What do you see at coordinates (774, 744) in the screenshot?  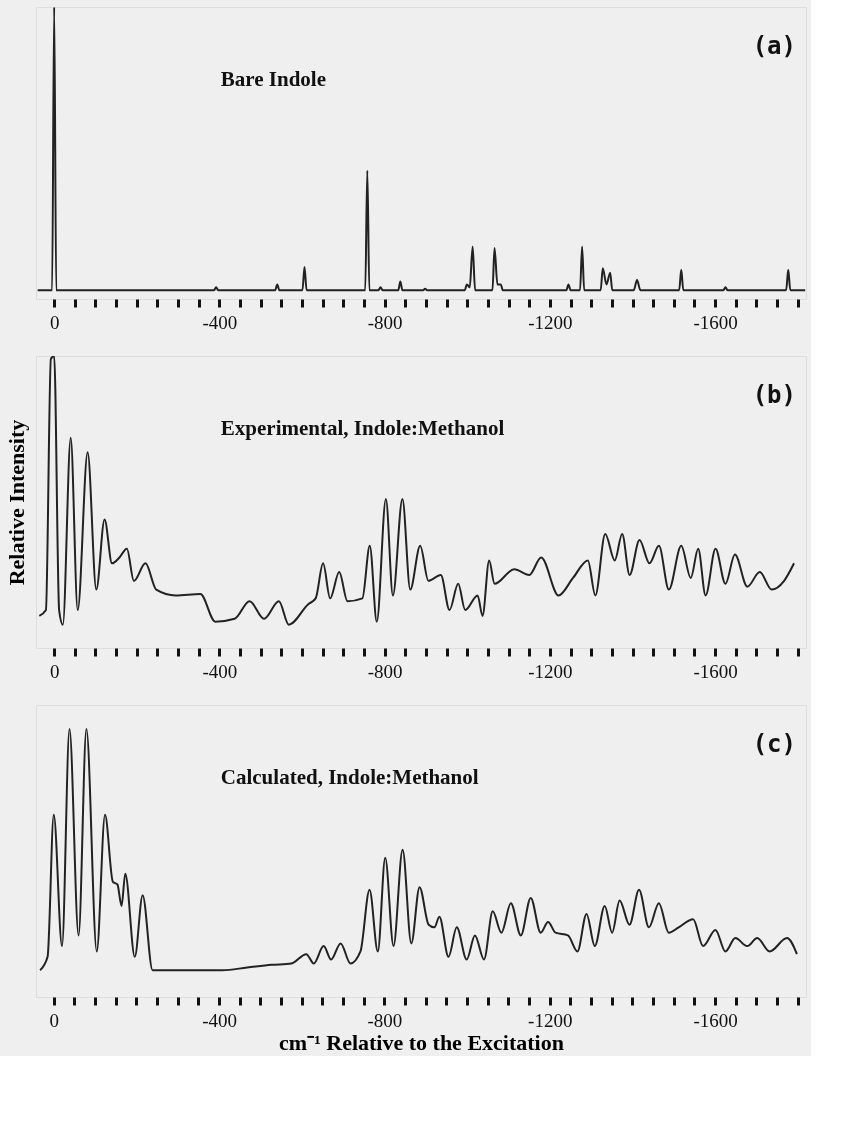 I see `annotation: (c)` at bounding box center [774, 744].